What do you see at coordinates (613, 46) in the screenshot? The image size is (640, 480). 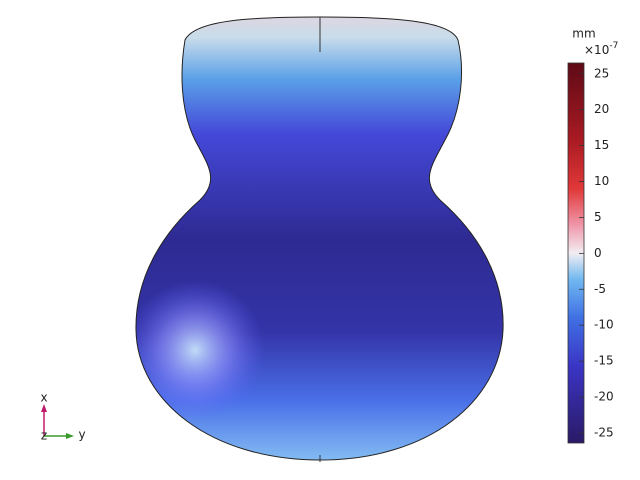 I see `scale-exponent: -7` at bounding box center [613, 46].